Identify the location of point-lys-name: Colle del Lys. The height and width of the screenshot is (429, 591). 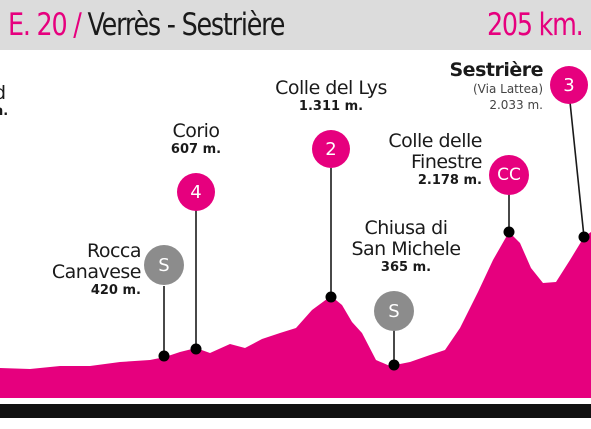
(331, 88).